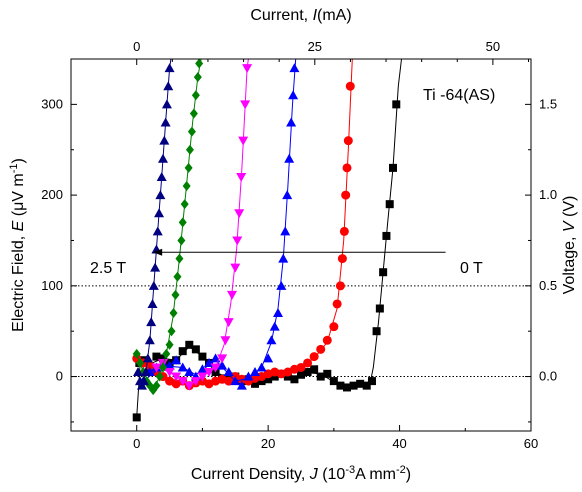 Image resolution: width=582 pixels, height=492 pixels. Describe the element at coordinates (459, 95) in the screenshot. I see `sample-label: Ti -64(AS)` at that location.